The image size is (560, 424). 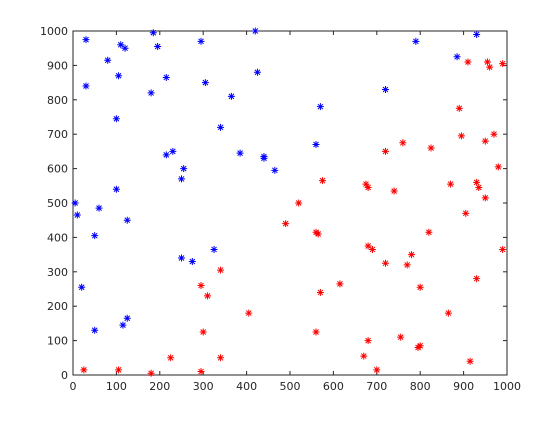 What do you see at coordinates (57, 341) in the screenshot?
I see `y-tick-label: 100` at bounding box center [57, 341].